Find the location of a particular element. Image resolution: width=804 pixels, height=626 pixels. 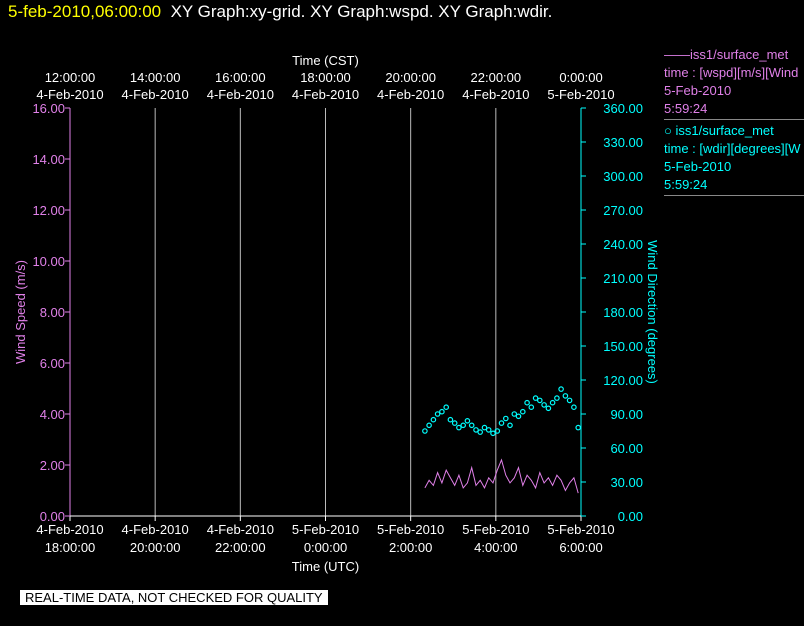

right-tick-label: 120.00 is located at coordinates (623, 380).